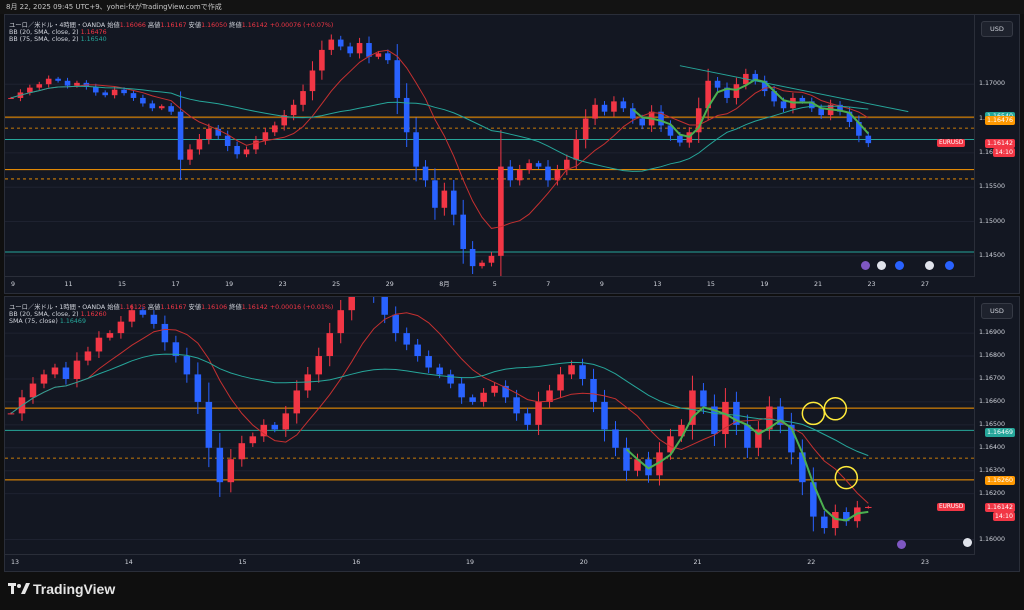 Image resolution: width=1024 pixels, height=610 pixels. Describe the element at coordinates (992, 424) in the screenshot. I see `y-tick-label: 1.16500` at that location.